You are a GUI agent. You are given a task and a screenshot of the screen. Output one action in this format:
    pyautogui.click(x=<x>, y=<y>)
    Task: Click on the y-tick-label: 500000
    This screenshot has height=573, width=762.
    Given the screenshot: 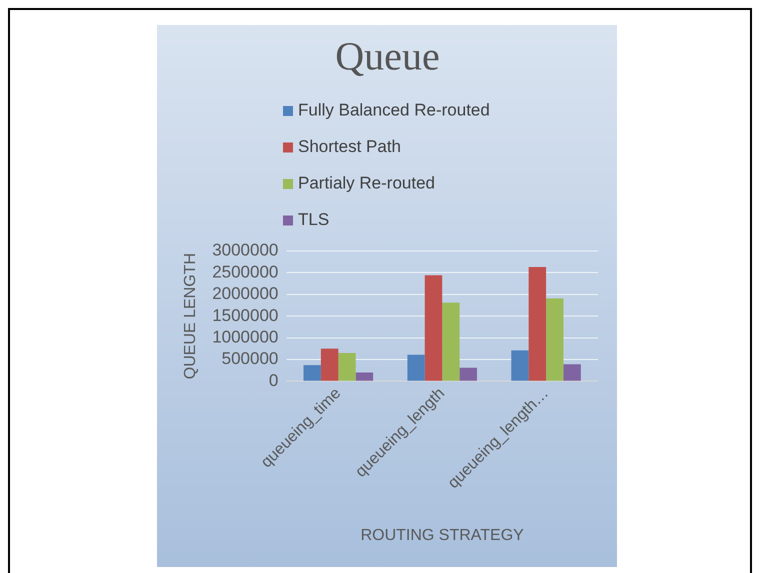 What is the action you would take?
    pyautogui.click(x=250, y=358)
    